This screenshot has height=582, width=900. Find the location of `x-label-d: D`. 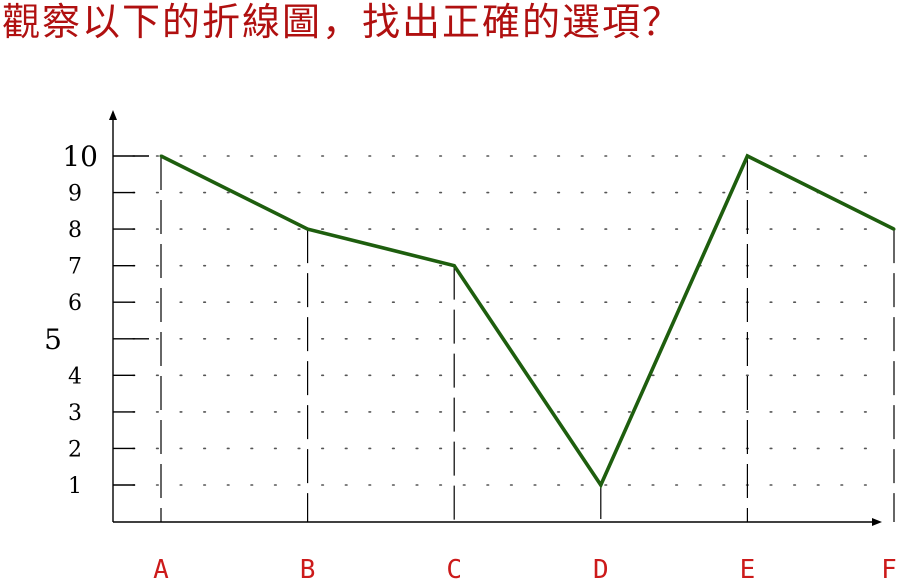

x-label-d: D is located at coordinates (601, 568).